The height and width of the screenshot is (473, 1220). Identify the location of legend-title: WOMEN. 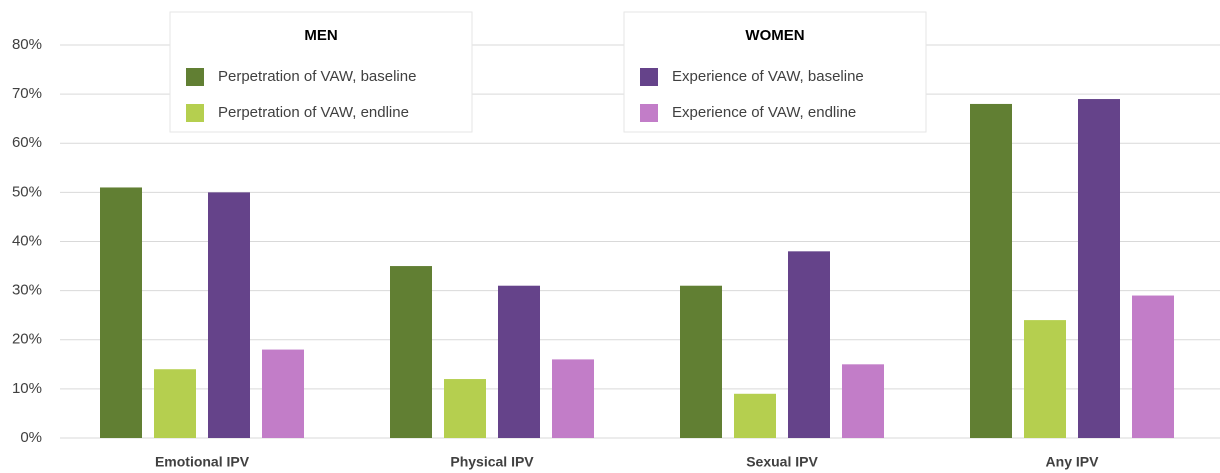
(774, 35).